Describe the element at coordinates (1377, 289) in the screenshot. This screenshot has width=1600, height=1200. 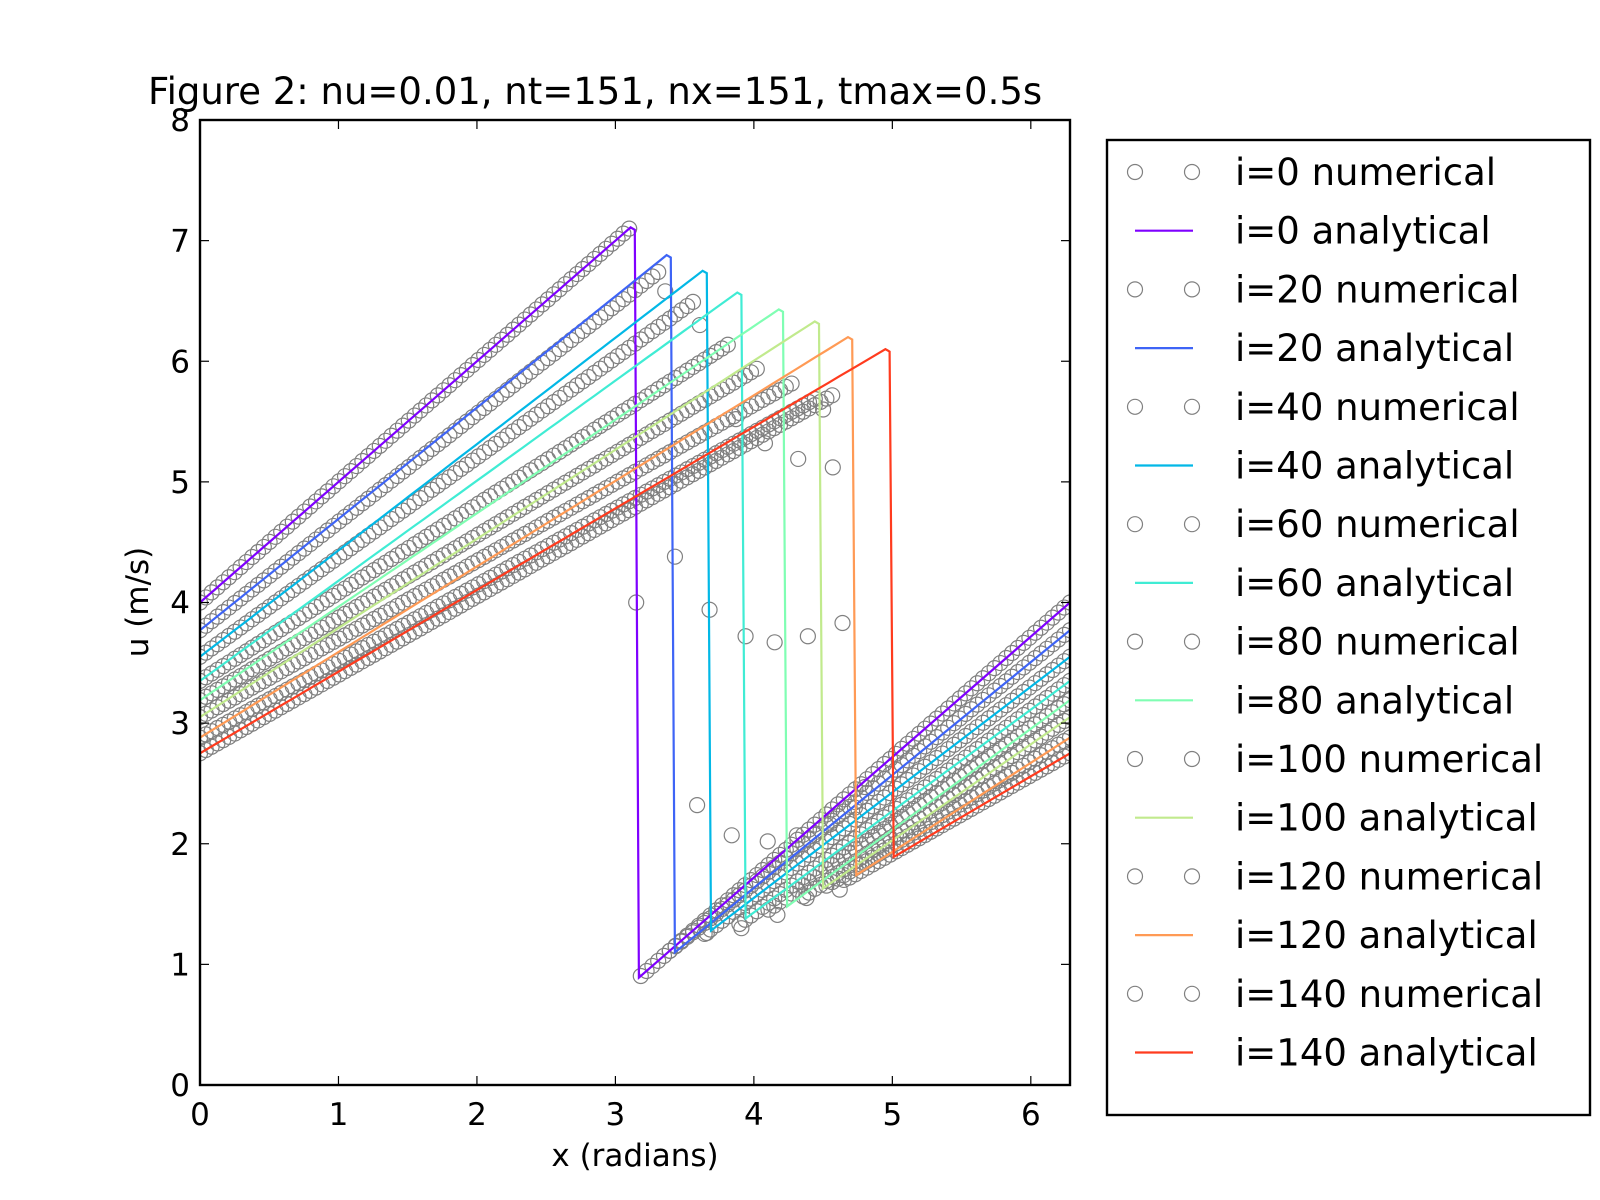
I see `legend-label: i=20 numerical` at that location.